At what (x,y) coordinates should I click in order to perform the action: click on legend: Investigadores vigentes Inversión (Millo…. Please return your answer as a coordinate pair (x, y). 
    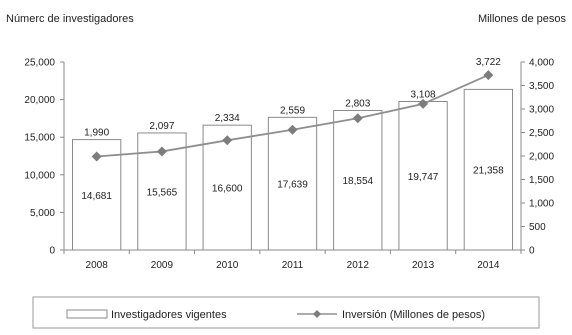
    Looking at the image, I should click on (286, 312).